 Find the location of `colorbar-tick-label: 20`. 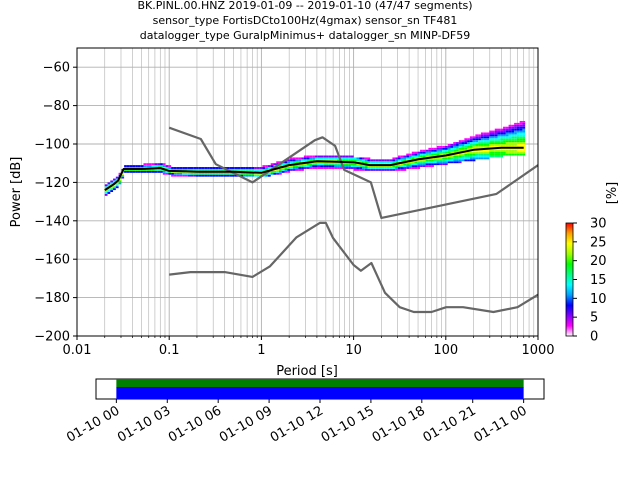

colorbar-tick-label: 20 is located at coordinates (598, 261).